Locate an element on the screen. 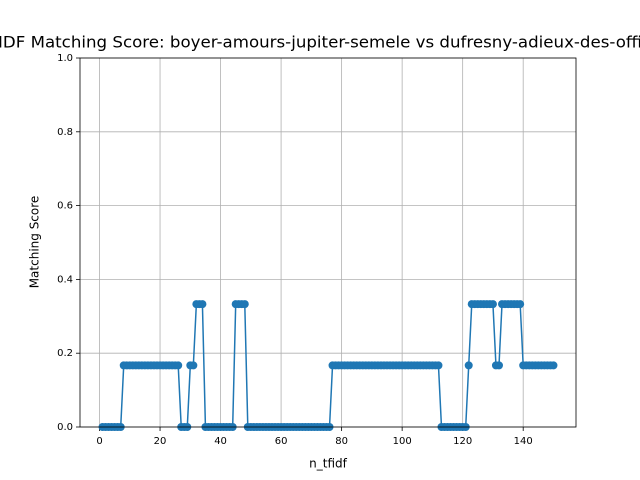 This screenshot has width=640, height=480. y-tick-label: 0.6 is located at coordinates (65, 206).